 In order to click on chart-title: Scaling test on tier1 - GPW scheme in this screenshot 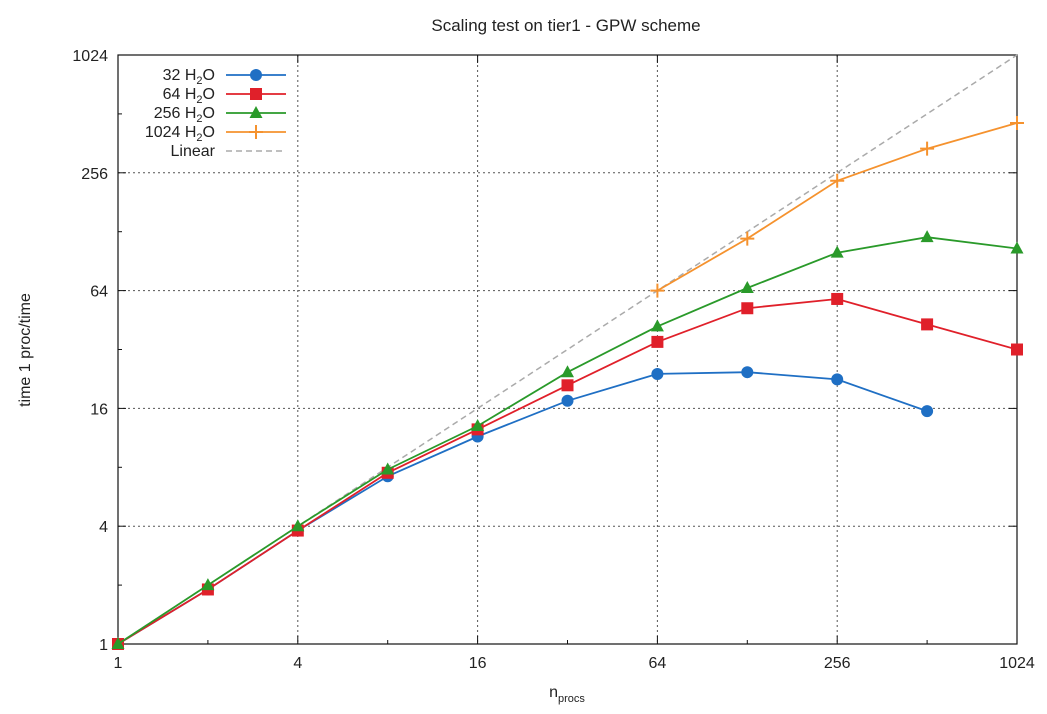, I will do `click(565, 25)`.